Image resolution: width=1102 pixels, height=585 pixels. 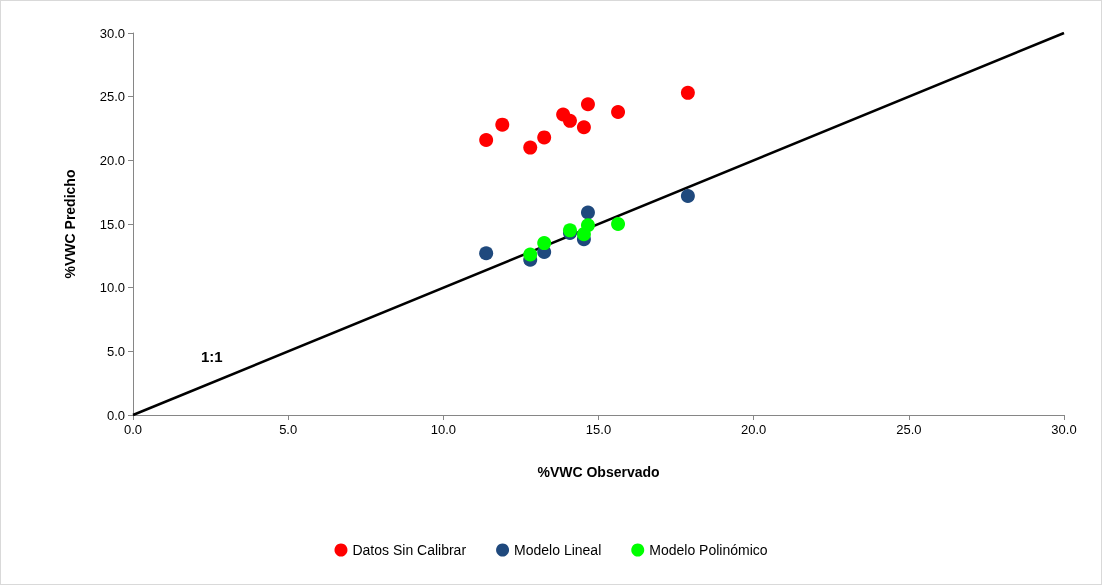 What do you see at coordinates (754, 429) in the screenshot?
I see `x-tick-label: 20.0` at bounding box center [754, 429].